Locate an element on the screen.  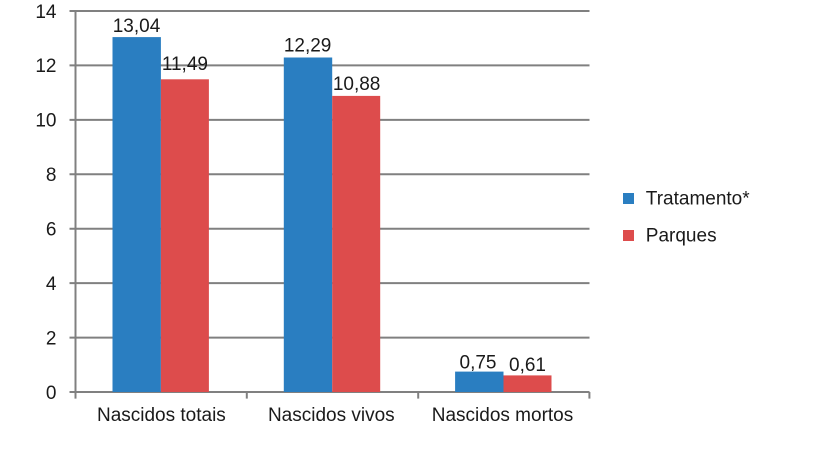
svg-text: Tratamento* is located at coordinates (698, 199).